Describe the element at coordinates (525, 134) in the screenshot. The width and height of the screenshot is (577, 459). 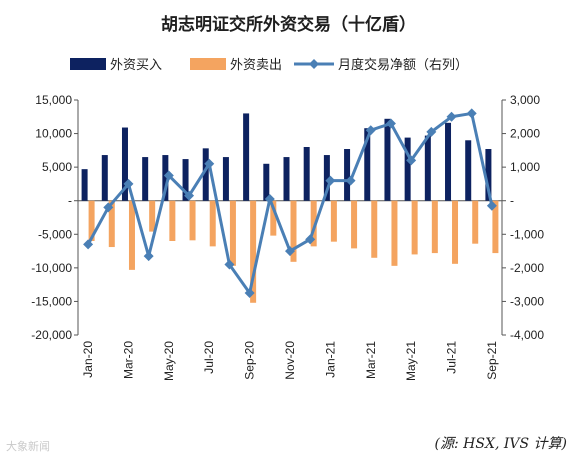
I see `y-right-tick-label: 2,000` at that location.